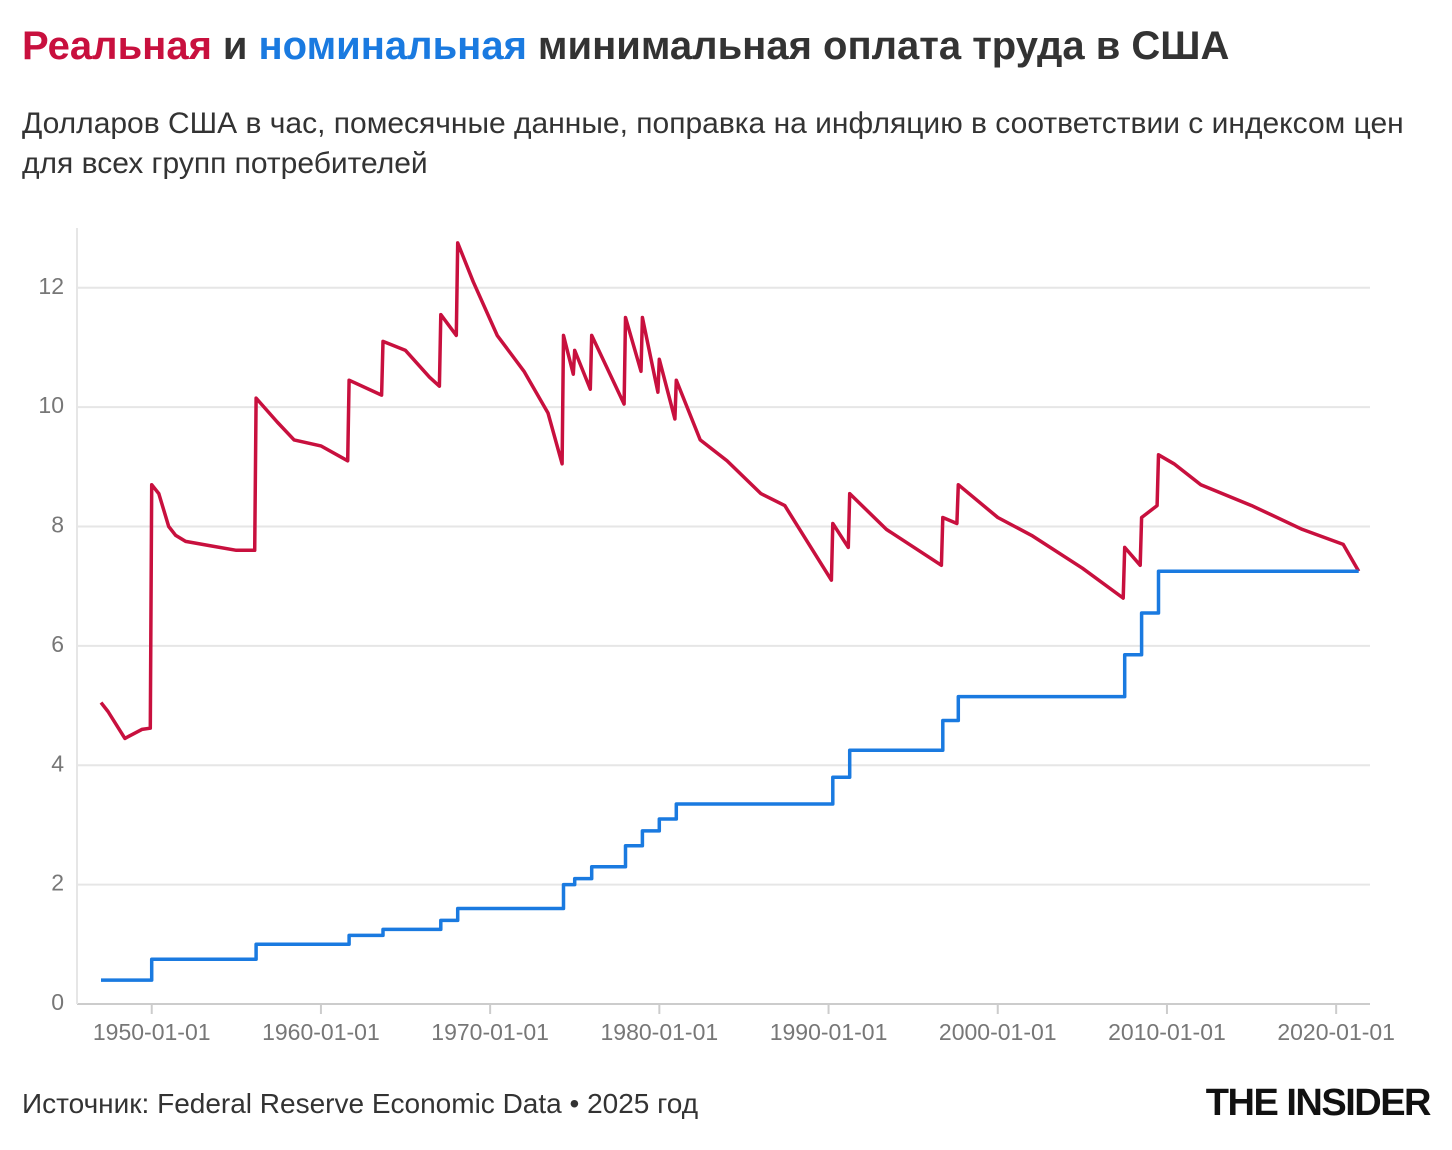 The width and height of the screenshot is (1452, 1150). I want to click on y-tick-label: 8, so click(57, 525).